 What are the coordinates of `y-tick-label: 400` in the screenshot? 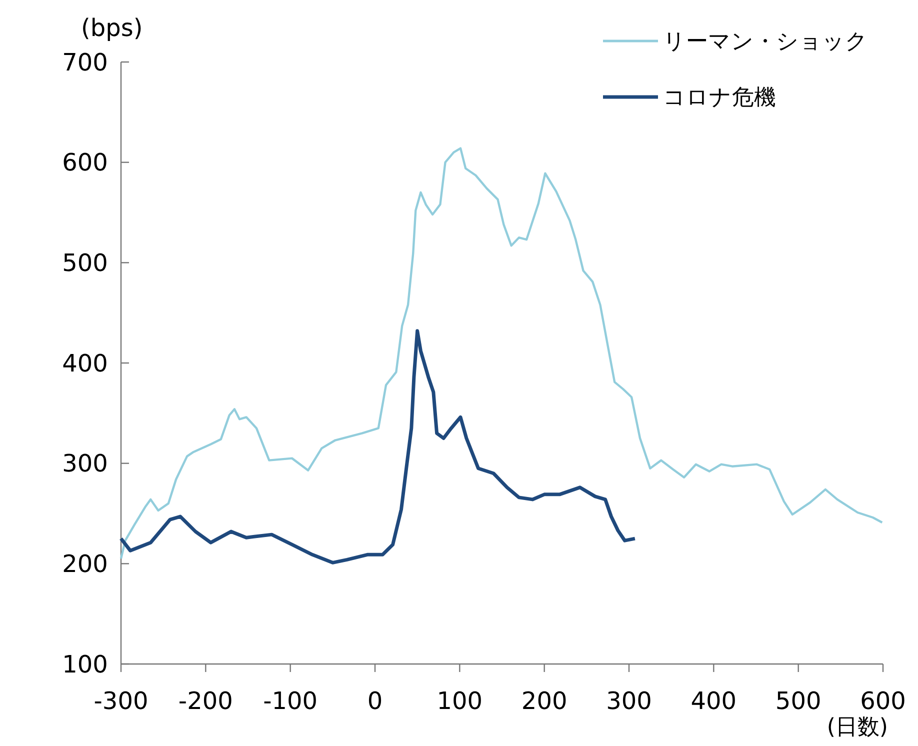 It's located at (85, 363).